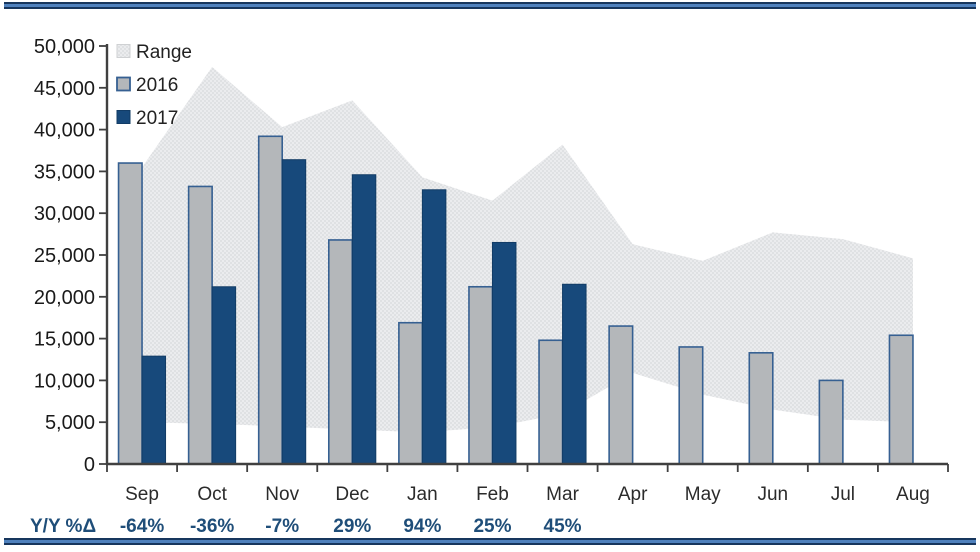 This screenshot has height=552, width=980. Describe the element at coordinates (490, 5) in the screenshot. I see `top-border-rule` at that location.